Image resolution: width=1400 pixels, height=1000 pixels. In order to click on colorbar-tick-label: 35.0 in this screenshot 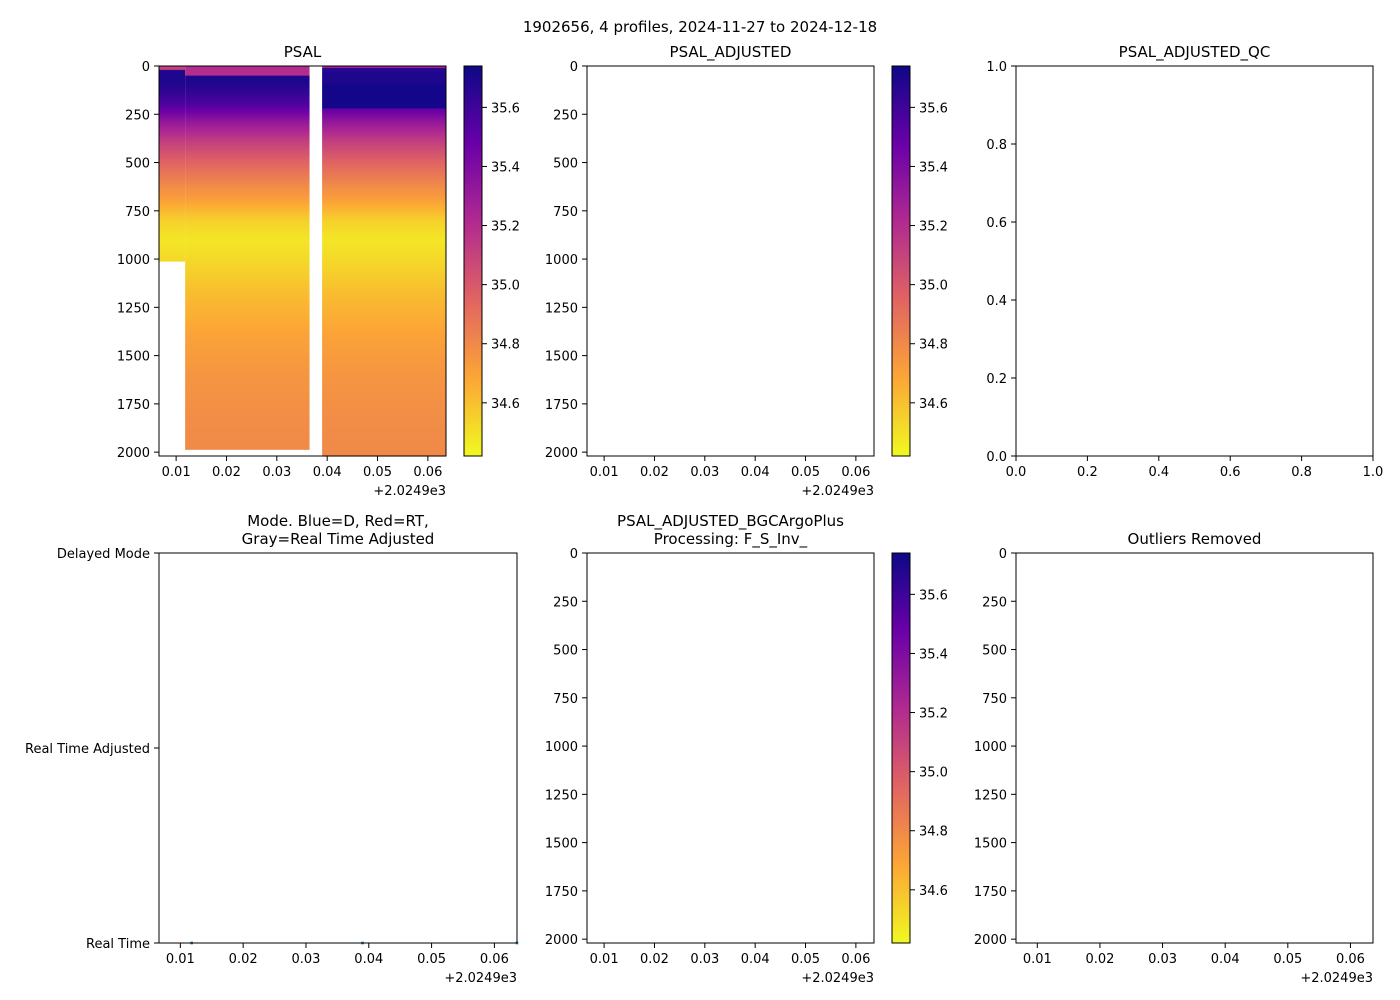, I will do `click(505, 286)`.